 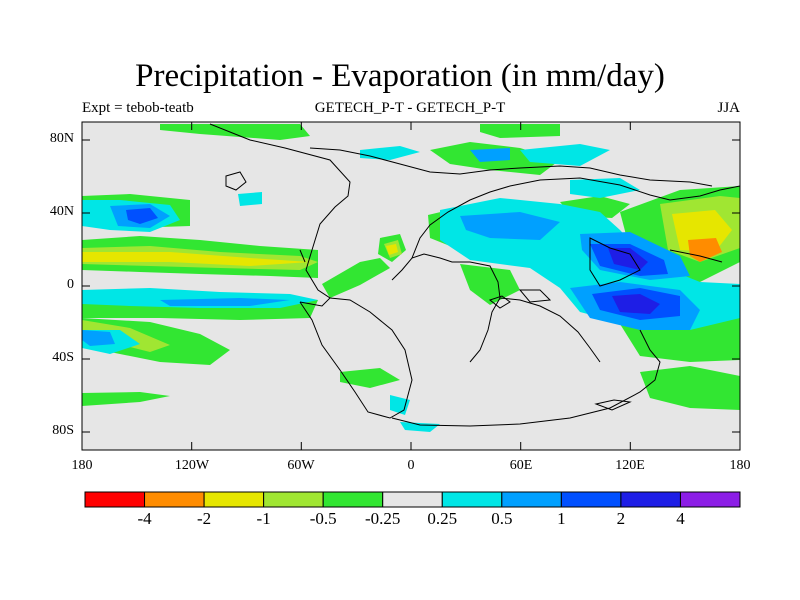 What do you see at coordinates (61, 211) in the screenshot?
I see `lat-tick-40n: 40N` at bounding box center [61, 211].